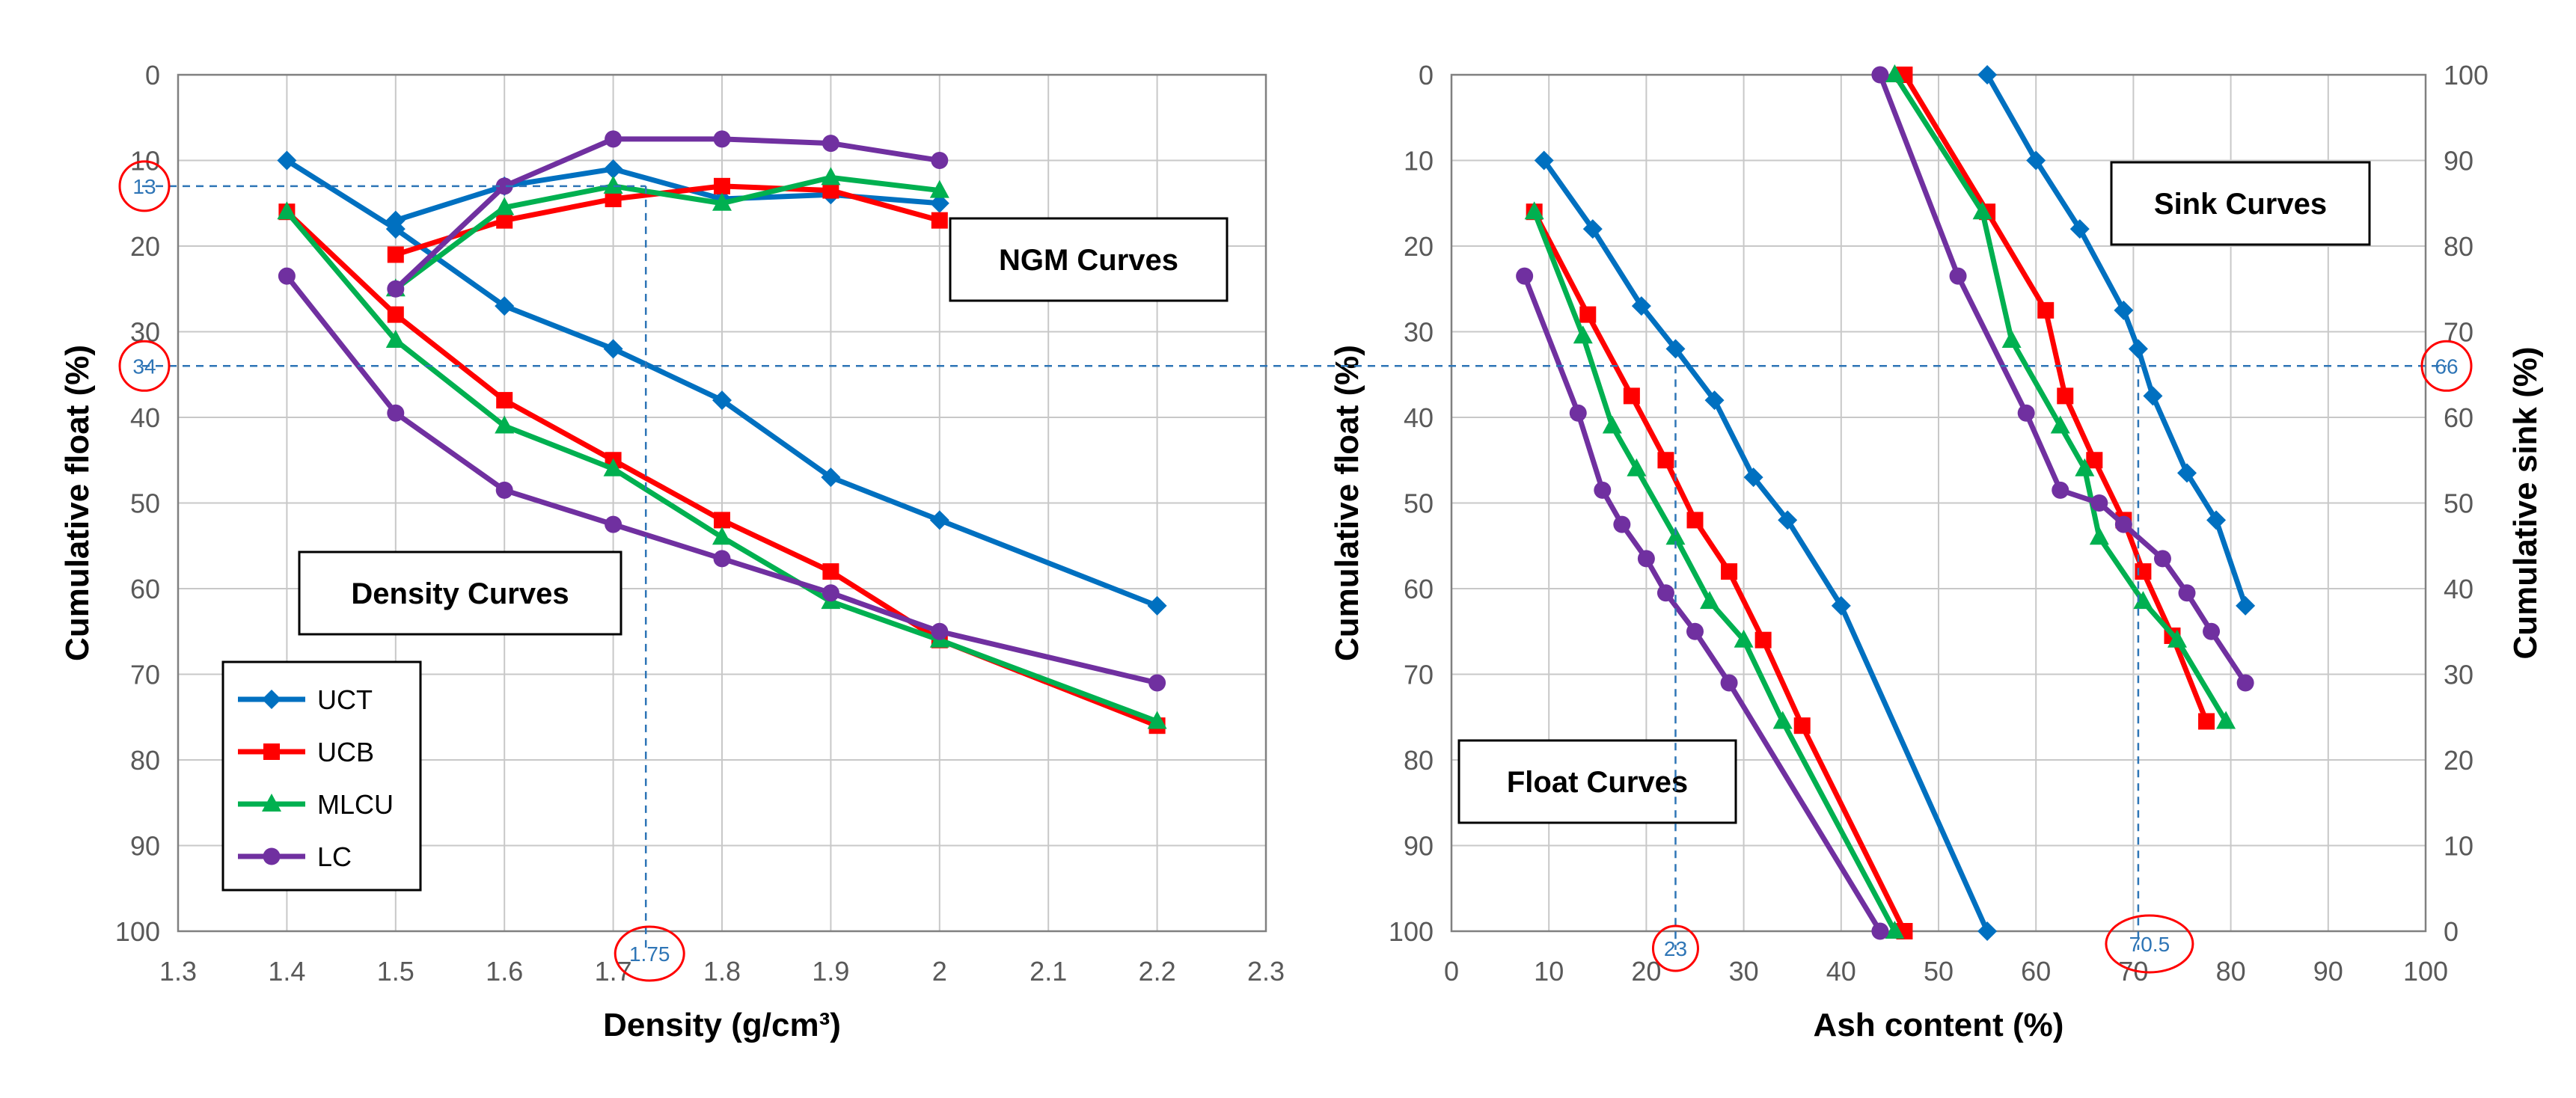  I want to click on ngm-curves-label: NGM Curves, so click(1088, 260).